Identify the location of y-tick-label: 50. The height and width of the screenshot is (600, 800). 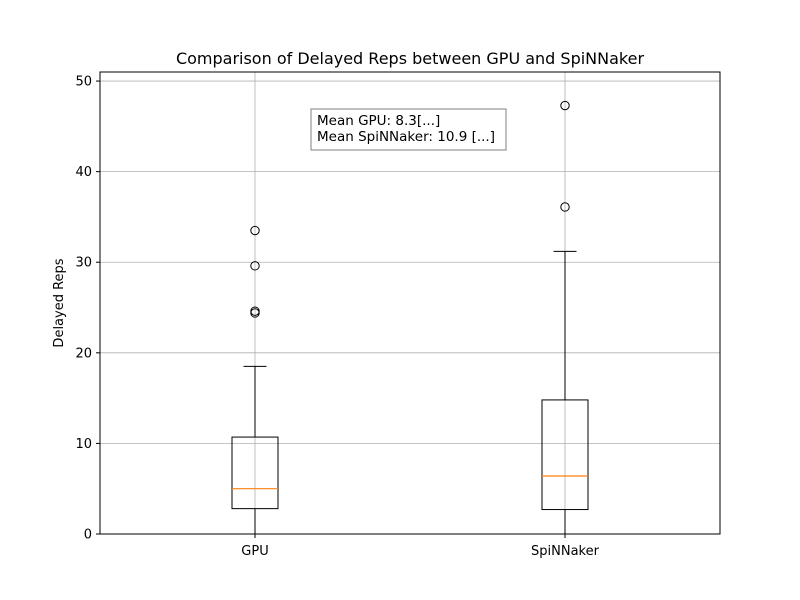
(83, 82).